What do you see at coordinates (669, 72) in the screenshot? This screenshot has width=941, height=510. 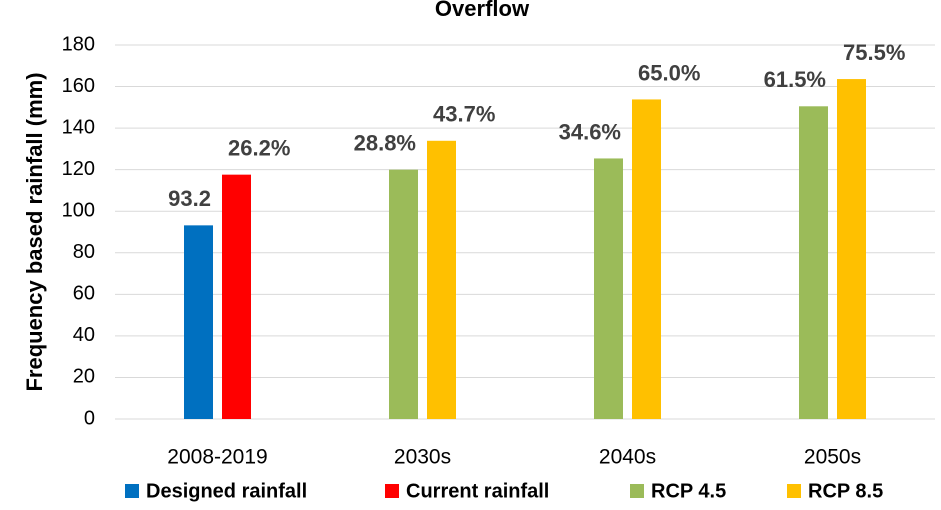 I see `data-label: 65.0%` at bounding box center [669, 72].